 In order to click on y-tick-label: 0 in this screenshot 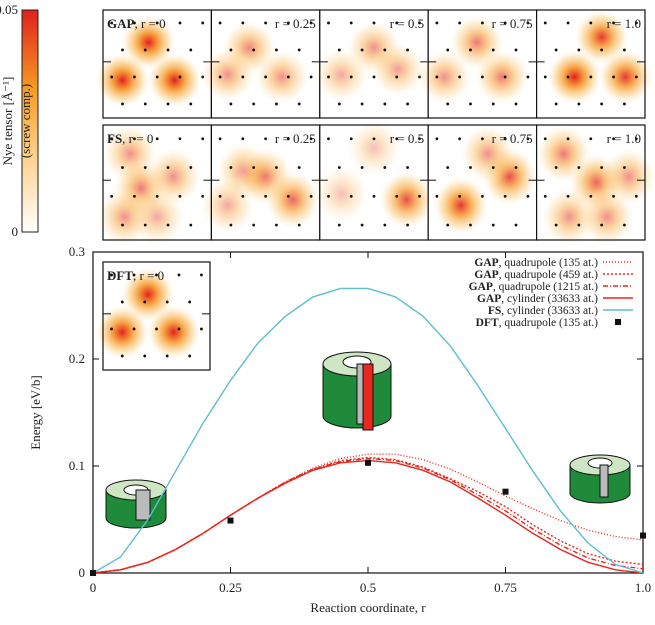, I will do `click(82, 572)`.